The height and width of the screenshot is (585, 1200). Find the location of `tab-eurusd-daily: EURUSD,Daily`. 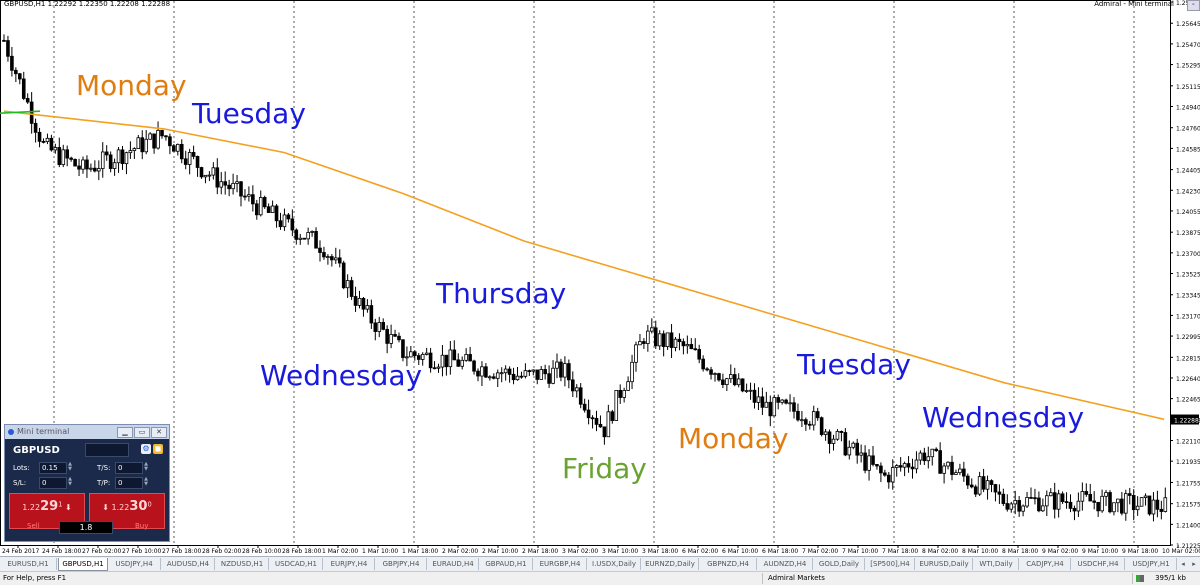

tab-eurusd-daily: EURUSD,Daily is located at coordinates (944, 564).